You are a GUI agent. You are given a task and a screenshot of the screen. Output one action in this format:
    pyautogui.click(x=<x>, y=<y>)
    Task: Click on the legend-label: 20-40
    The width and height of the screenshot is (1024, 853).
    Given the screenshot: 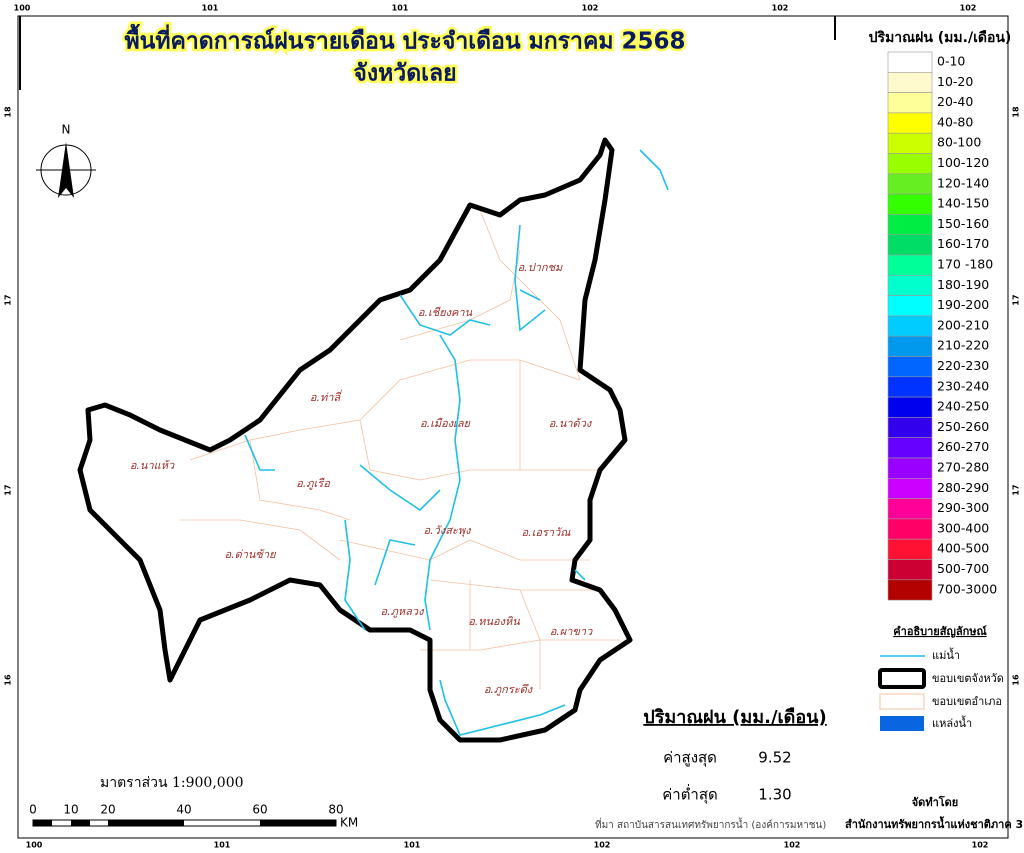 What is the action you would take?
    pyautogui.click(x=955, y=101)
    